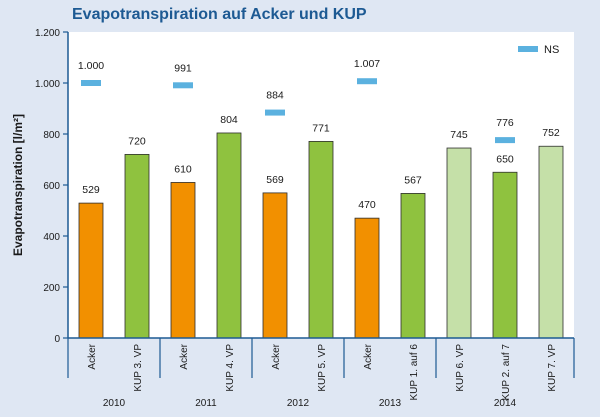 This screenshot has width=600, height=417. I want to click on ns-value-label: 776, so click(505, 123).